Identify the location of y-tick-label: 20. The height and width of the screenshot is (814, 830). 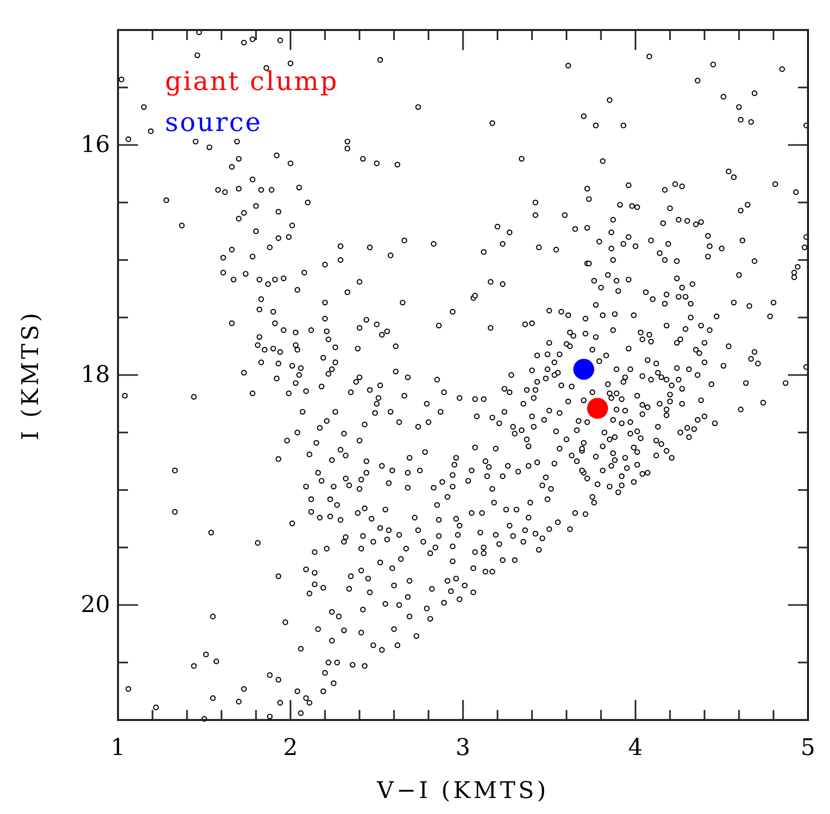
(95, 605).